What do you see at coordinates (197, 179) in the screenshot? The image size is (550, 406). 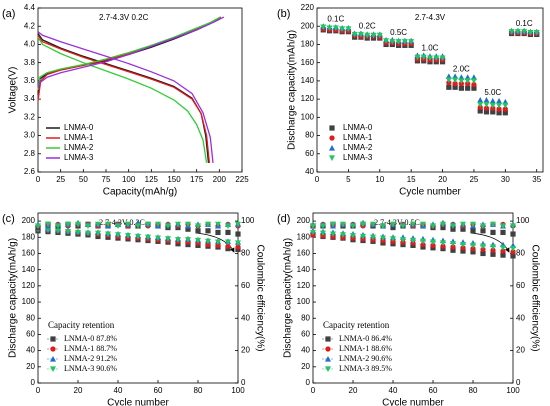 I see `x-tick-label: 175` at bounding box center [197, 179].